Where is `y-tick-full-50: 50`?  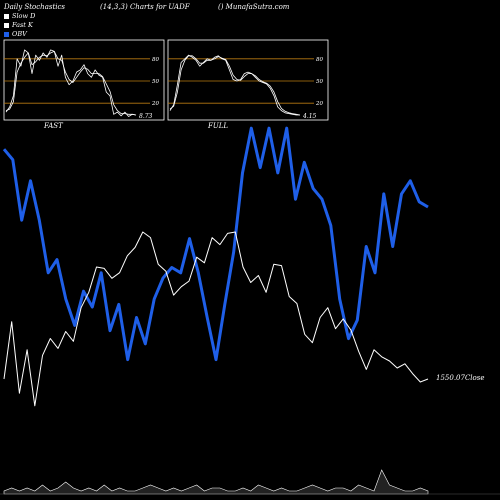
y-tick-full-50: 50 is located at coordinates (319, 82).